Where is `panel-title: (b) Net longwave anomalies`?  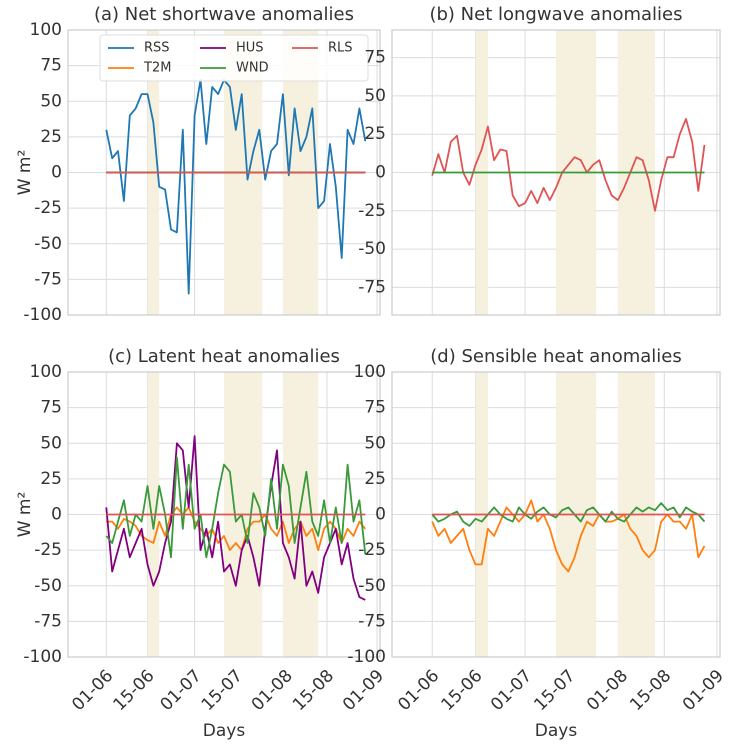
panel-title: (b) Net longwave anomalies is located at coordinates (555, 14).